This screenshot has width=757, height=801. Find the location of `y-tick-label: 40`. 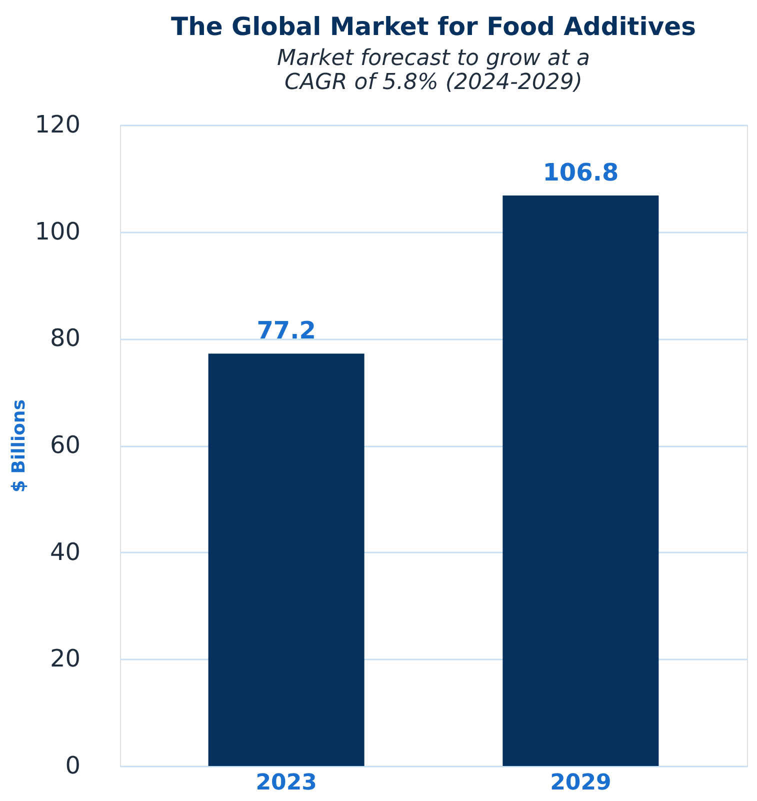

y-tick-label: 40 is located at coordinates (65, 552).